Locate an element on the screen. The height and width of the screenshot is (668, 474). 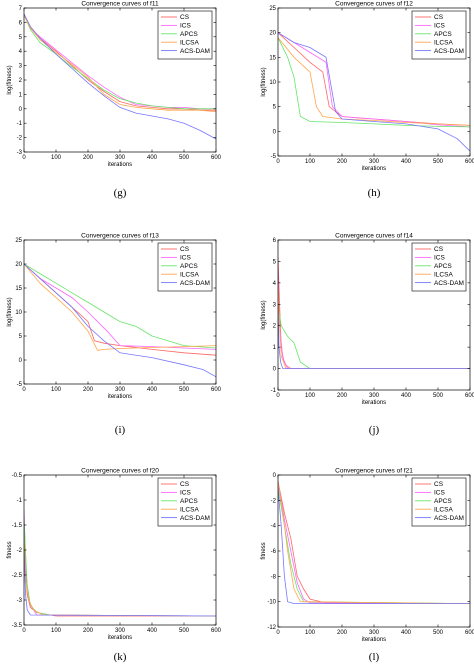
chart-title: Convergence curves of f13 is located at coordinates (120, 236).